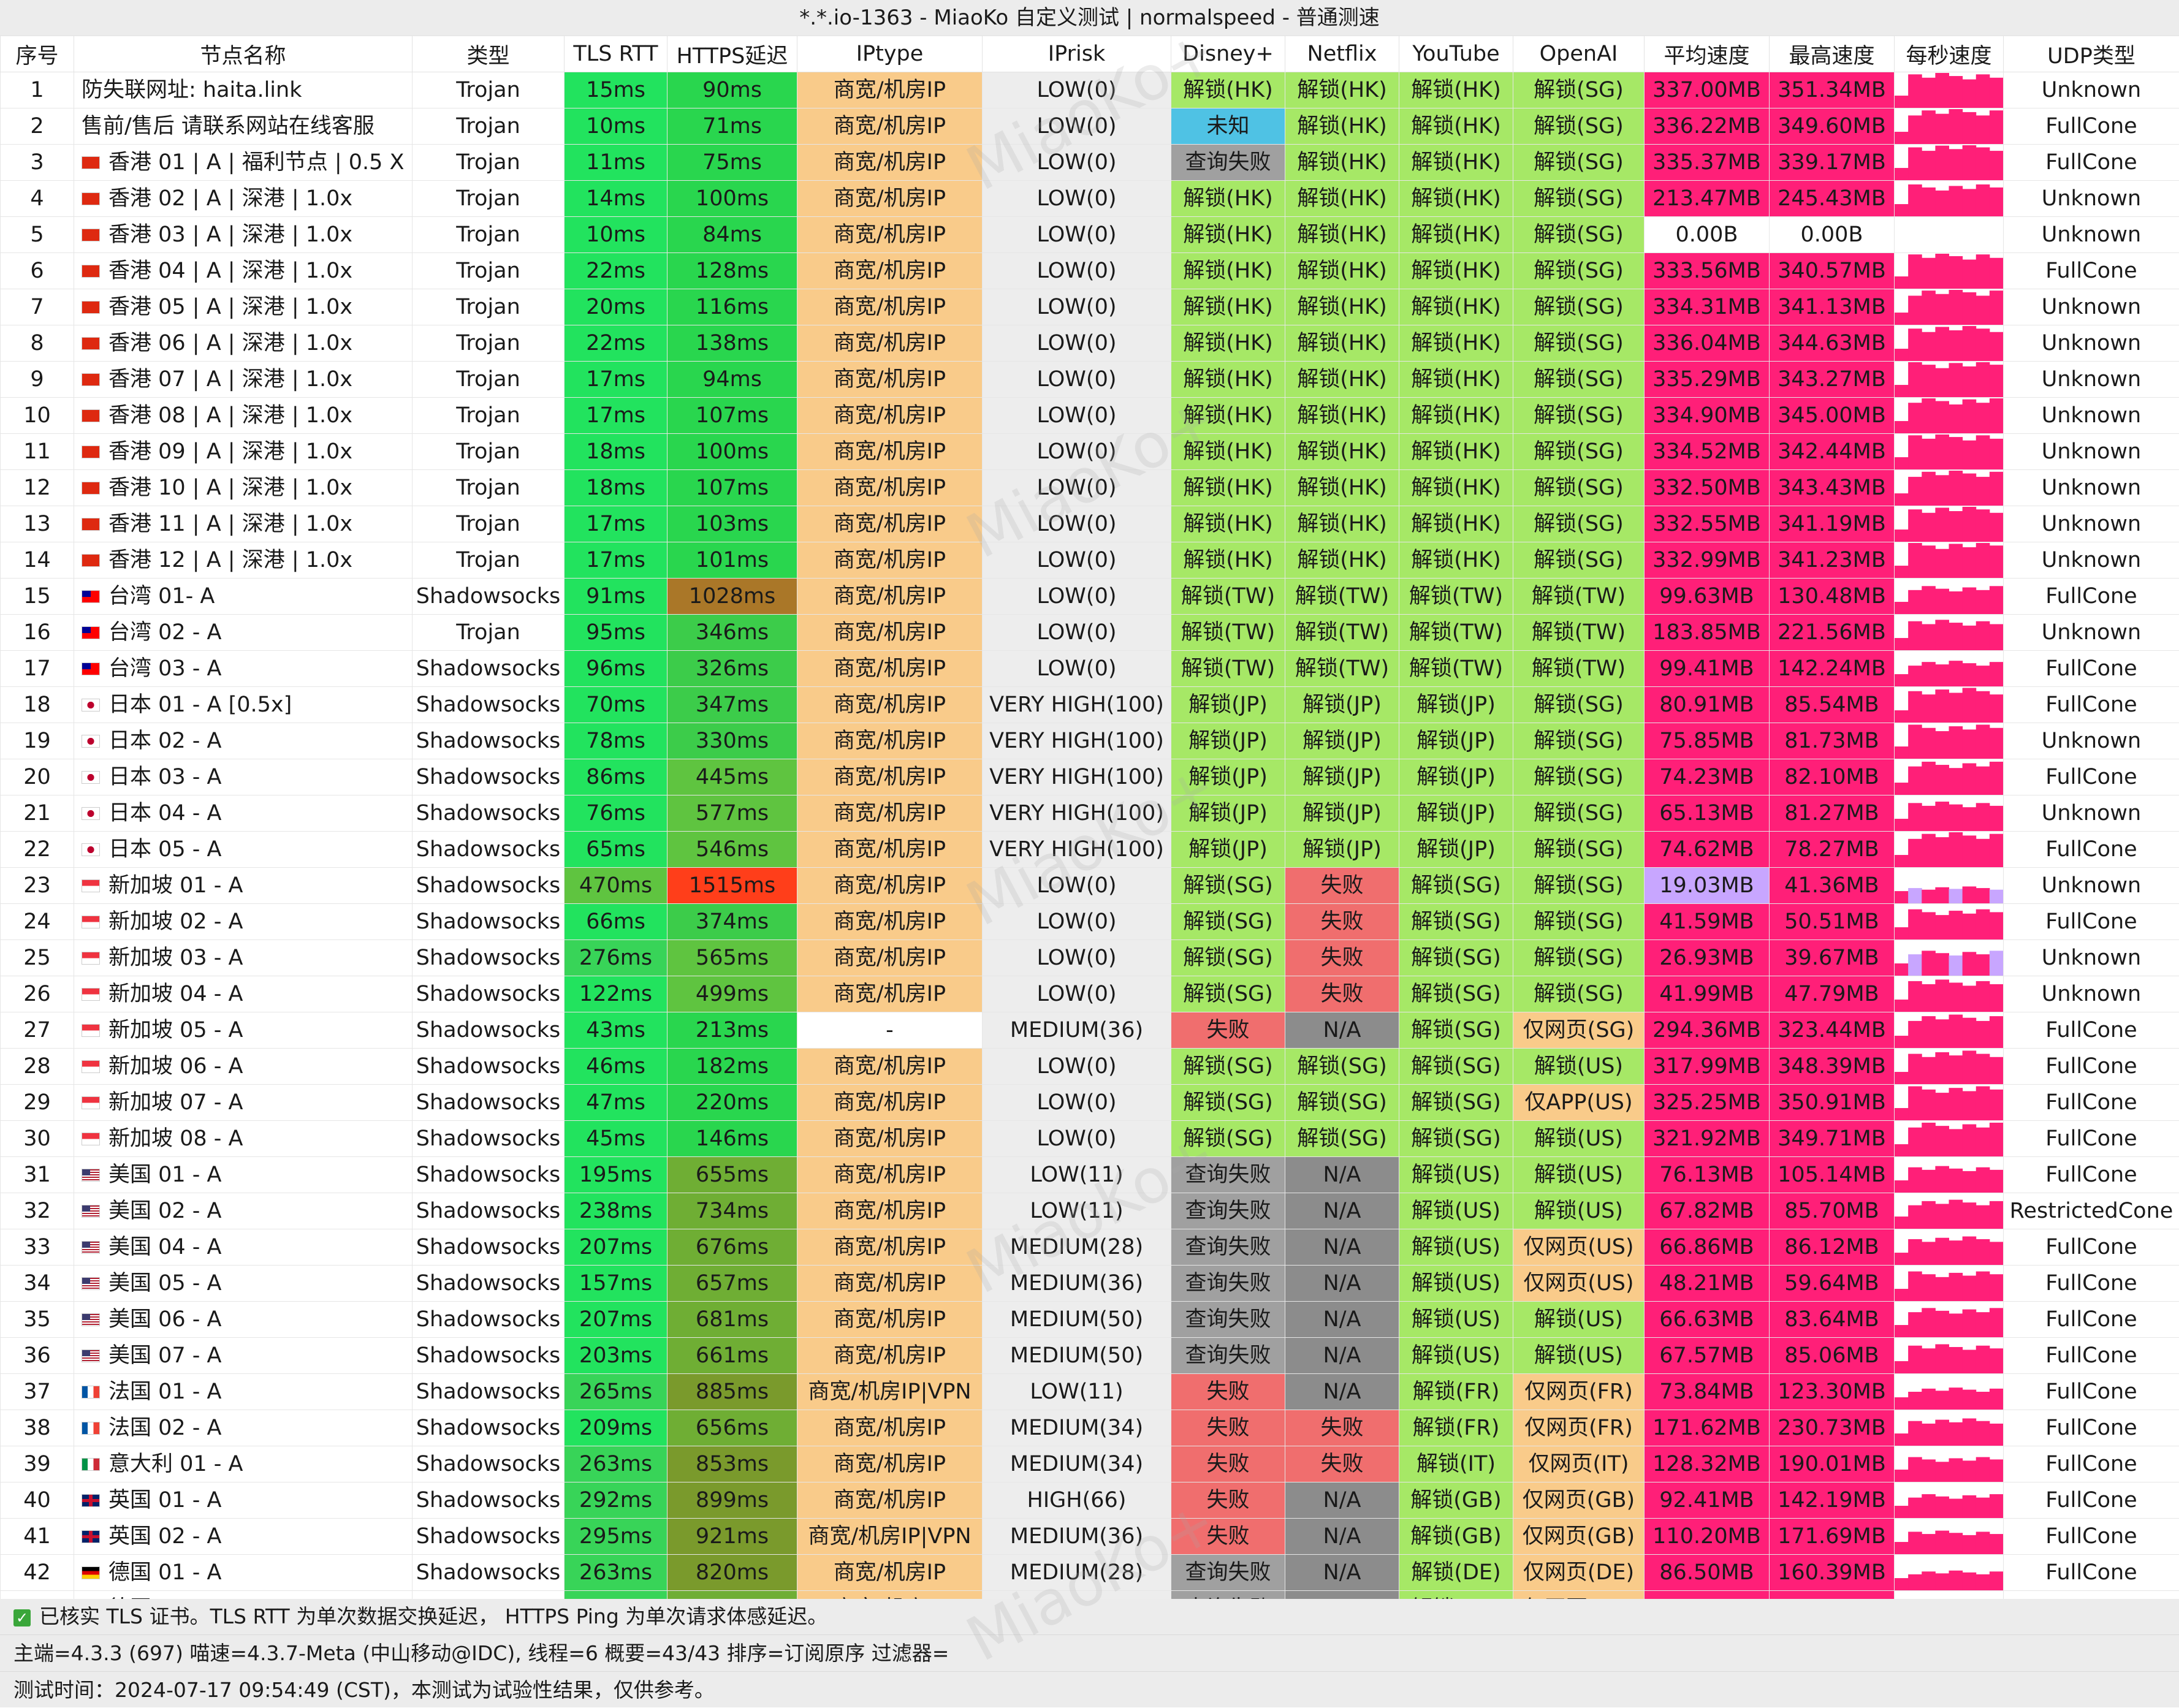 The image size is (2179, 1708). I want to click on cell-avg-speed: 321.92MB, so click(1708, 1139).